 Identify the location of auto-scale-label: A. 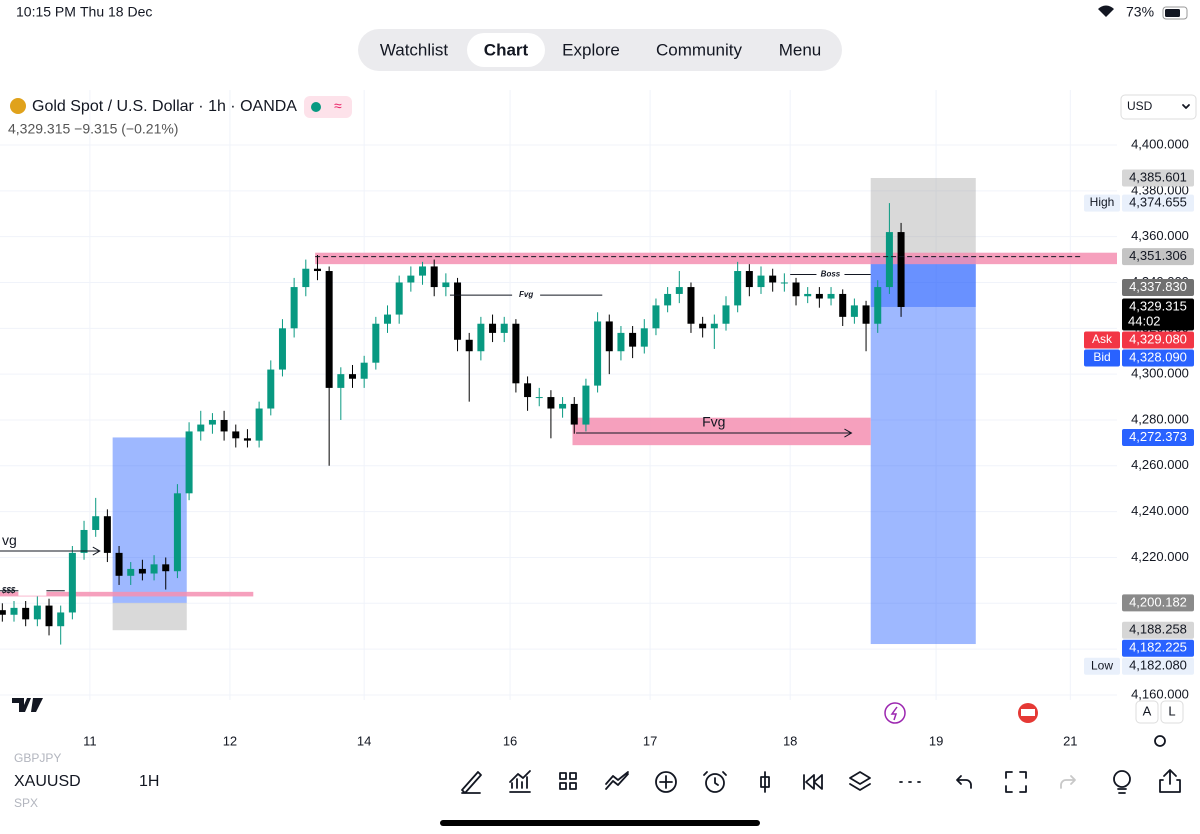
(1147, 710).